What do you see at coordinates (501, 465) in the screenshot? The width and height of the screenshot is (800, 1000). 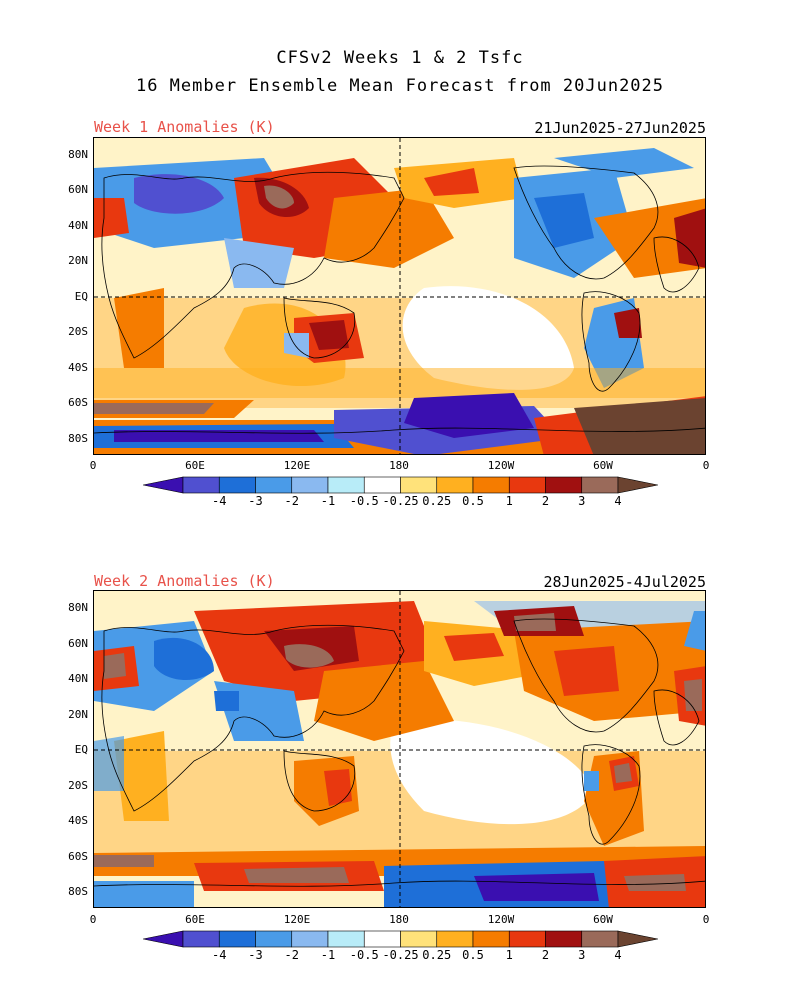 I see `p1-lon-120W: 120W` at bounding box center [501, 465].